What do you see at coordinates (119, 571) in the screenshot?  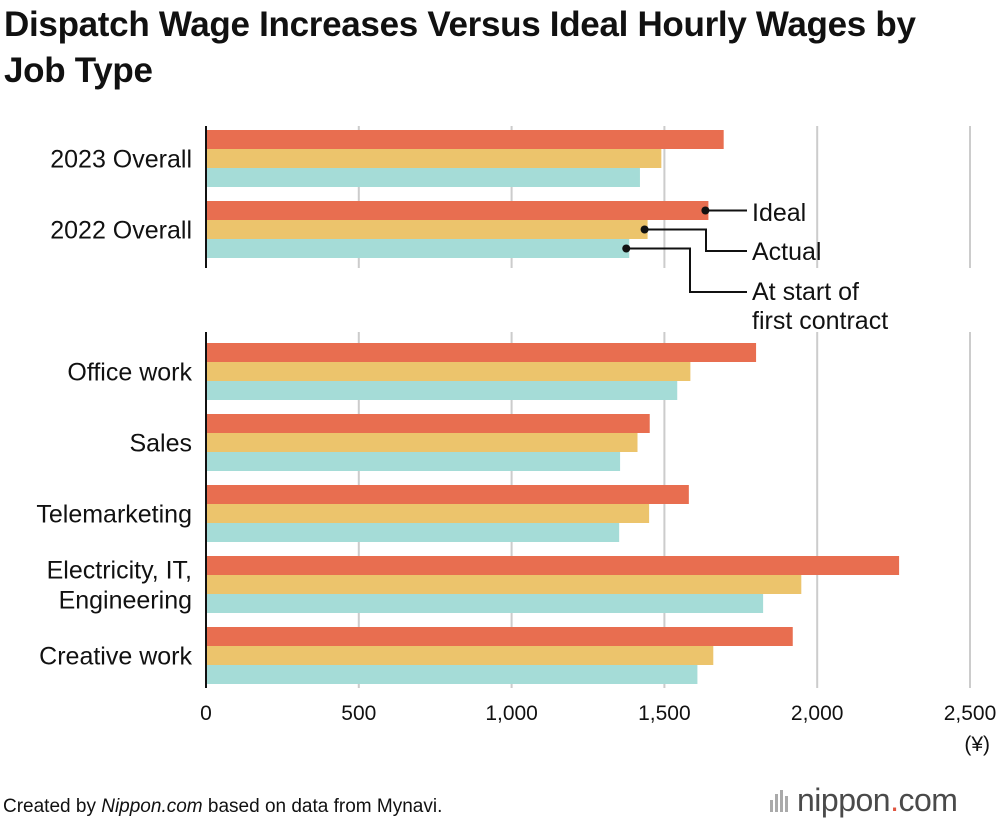 I see `category-label-job-type-3-0: Electricity, IT,` at bounding box center [119, 571].